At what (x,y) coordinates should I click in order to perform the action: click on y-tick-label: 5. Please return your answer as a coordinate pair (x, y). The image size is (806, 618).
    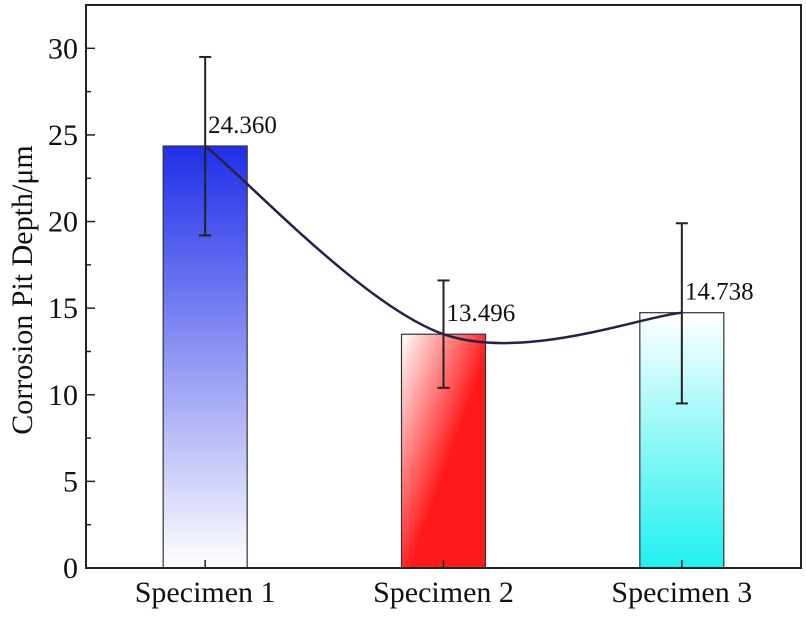
    Looking at the image, I should click on (70, 481).